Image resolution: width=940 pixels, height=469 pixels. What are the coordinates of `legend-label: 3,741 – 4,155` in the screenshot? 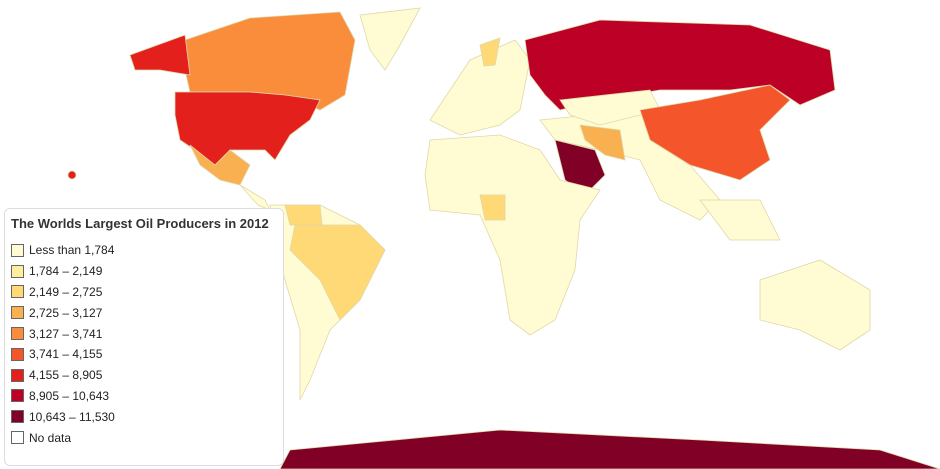 It's located at (66, 354).